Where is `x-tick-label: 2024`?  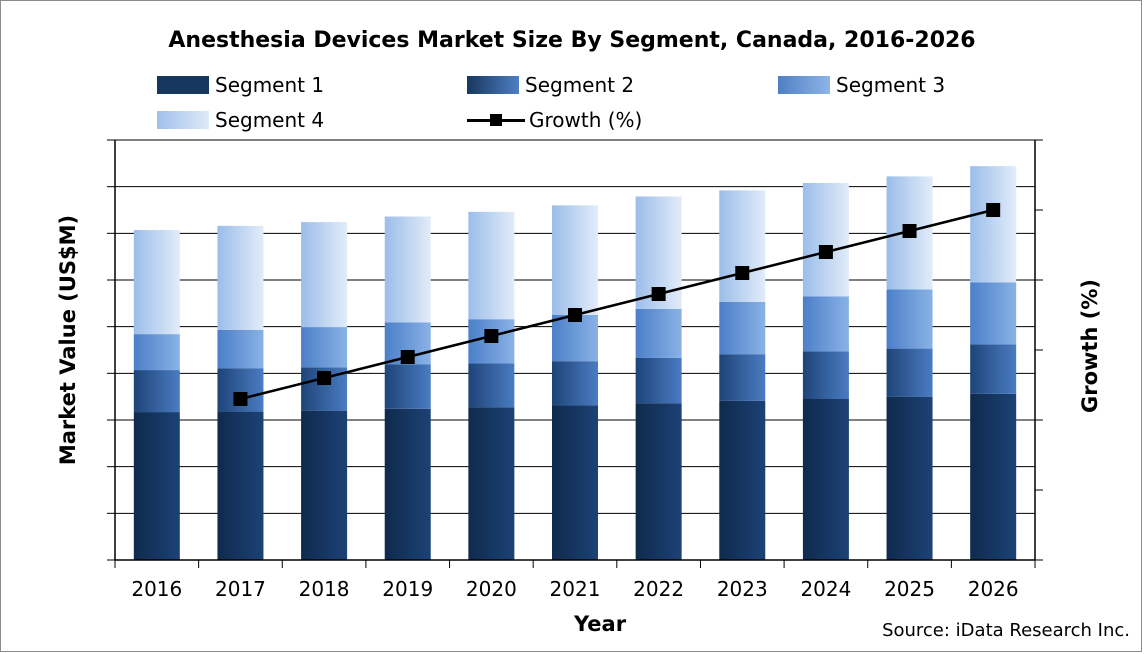 x-tick-label: 2024 is located at coordinates (825, 589).